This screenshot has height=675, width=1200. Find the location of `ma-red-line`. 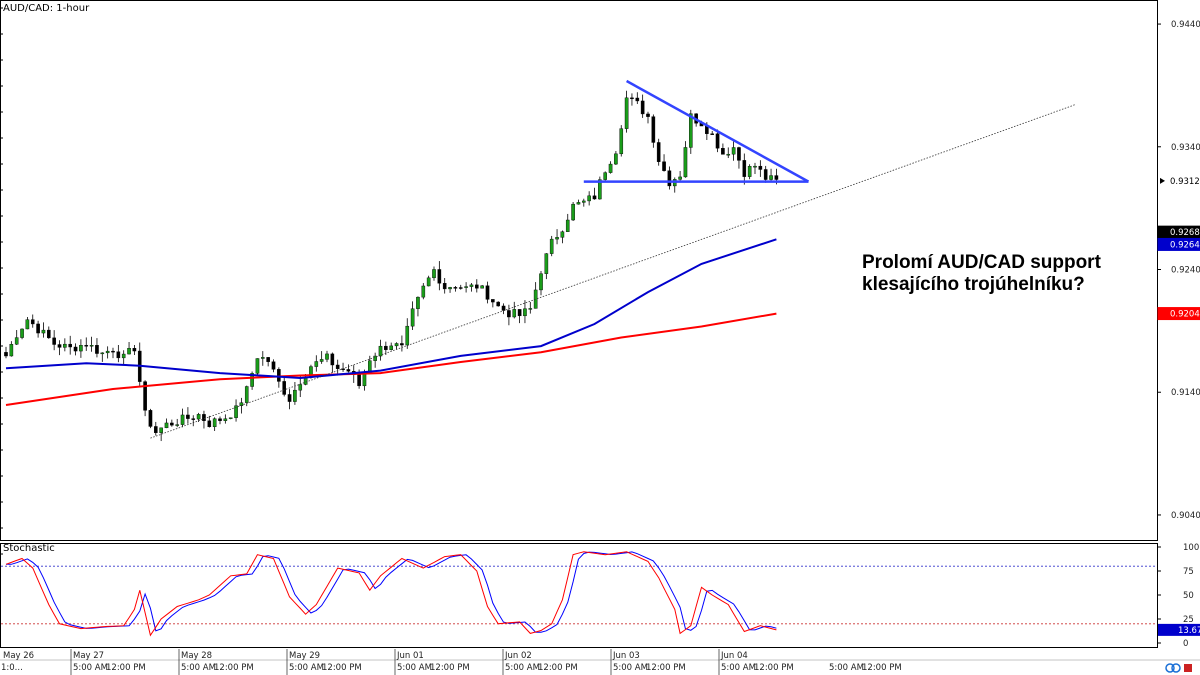

ma-red-line is located at coordinates (391, 359).